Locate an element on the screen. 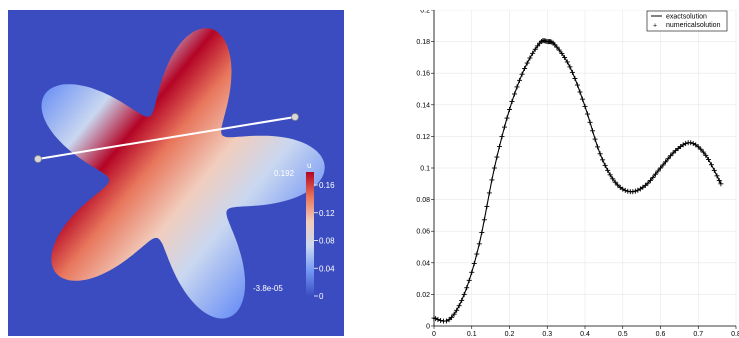 This screenshot has height=338, width=739. x-tick-label: 0.4 is located at coordinates (585, 334).